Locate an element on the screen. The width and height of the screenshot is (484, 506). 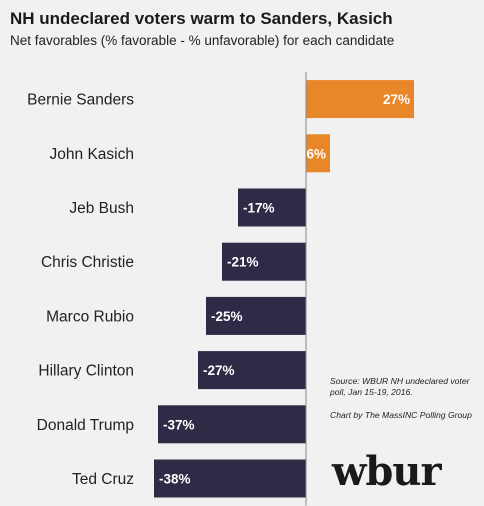
bar-john-kasich is located at coordinates (318, 153).